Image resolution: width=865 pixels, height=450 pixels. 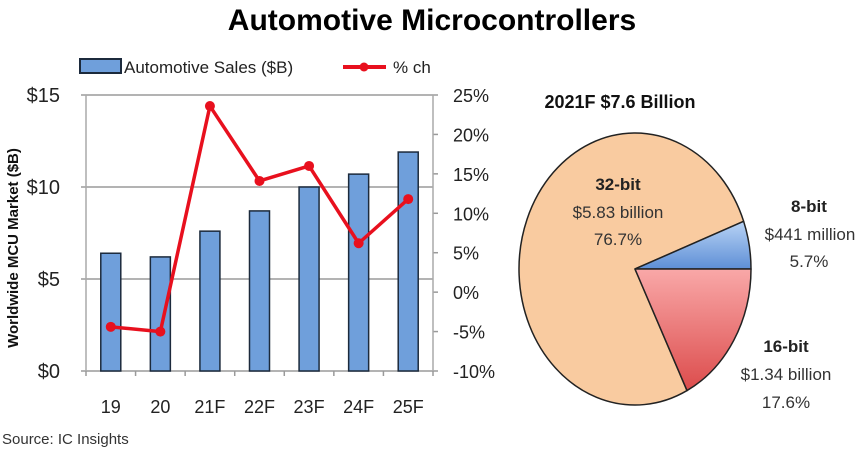 I want to click on x-tick-labels: 19 20 21F 22F 23F 24F 25F, so click(x=262, y=407).